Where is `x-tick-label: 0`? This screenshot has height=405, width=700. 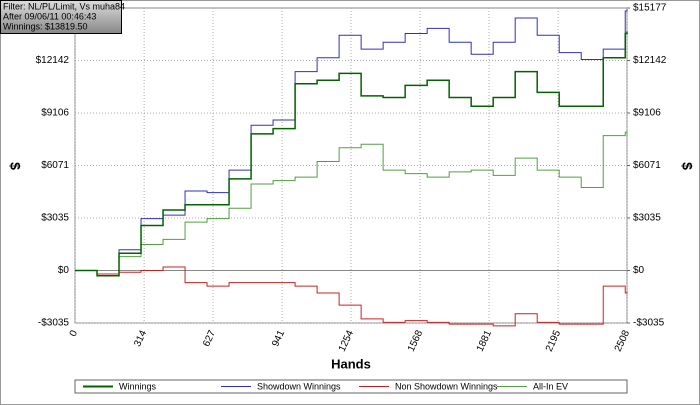 x-tick-label: 0 is located at coordinates (74, 333).